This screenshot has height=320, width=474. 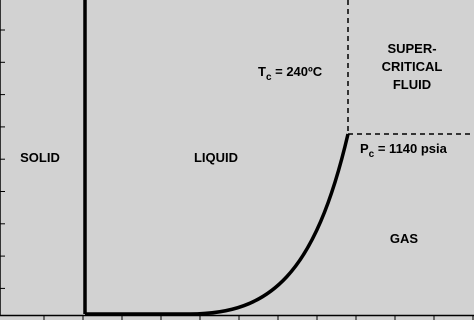 What do you see at coordinates (410, 148) in the screenshot?
I see `text: = 1140 psia` at bounding box center [410, 148].